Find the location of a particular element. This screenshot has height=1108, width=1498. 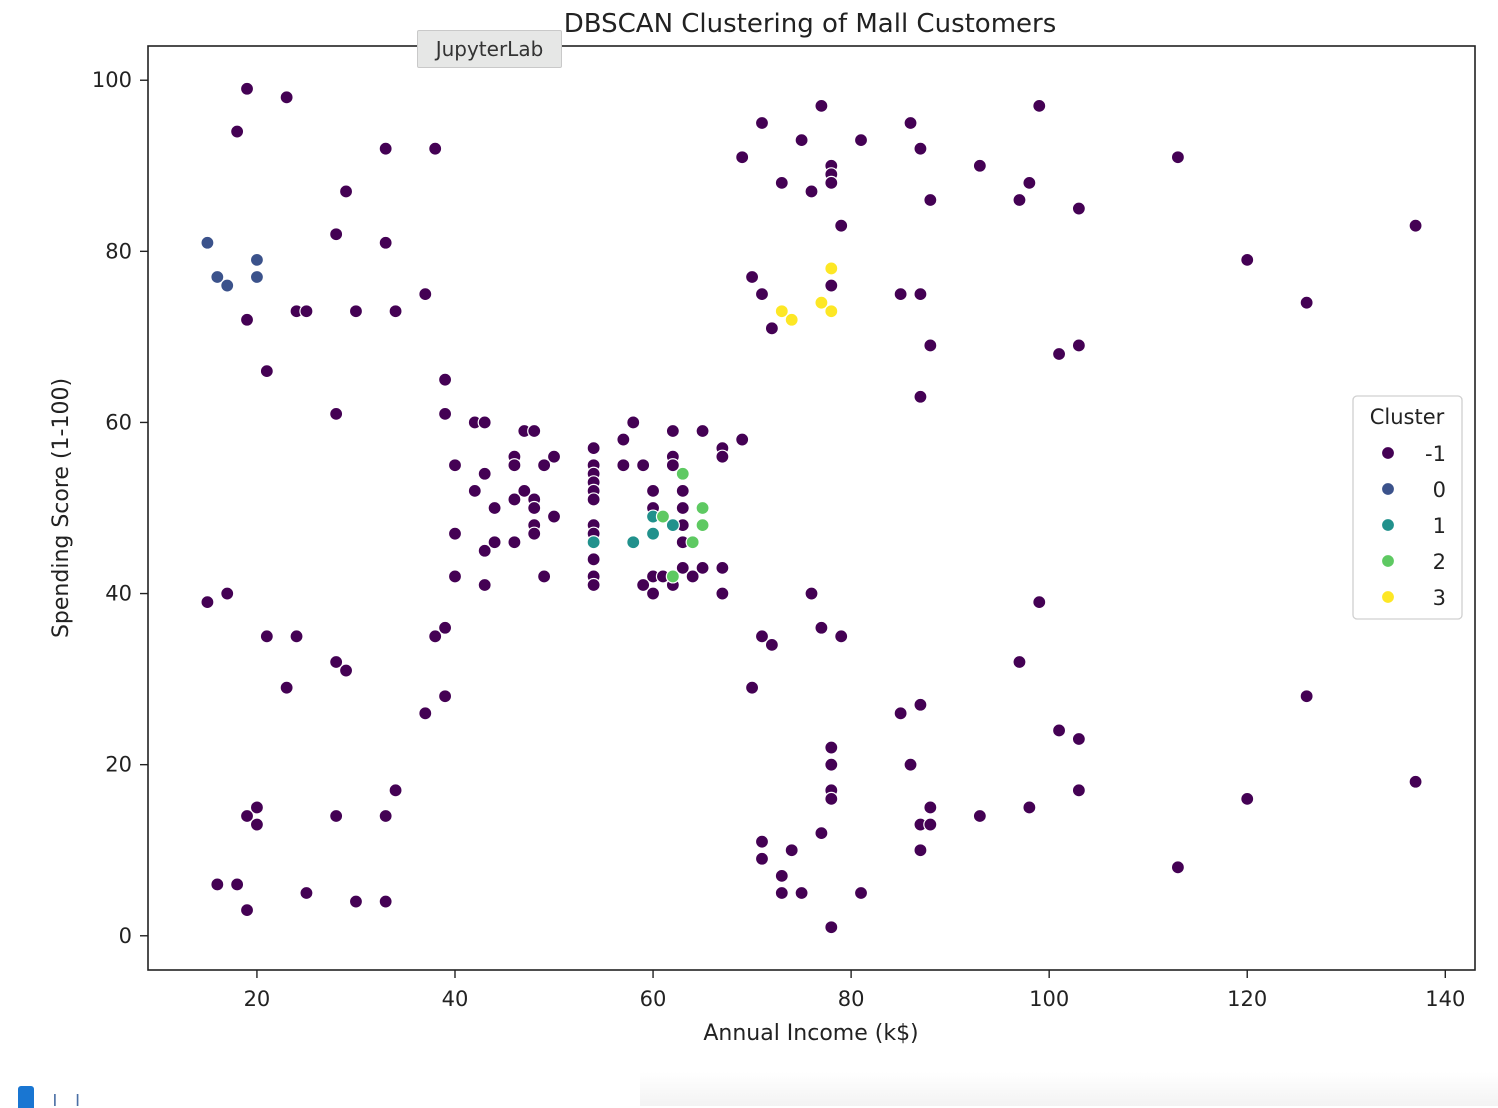

y-tick-label: 80 is located at coordinates (118, 251).